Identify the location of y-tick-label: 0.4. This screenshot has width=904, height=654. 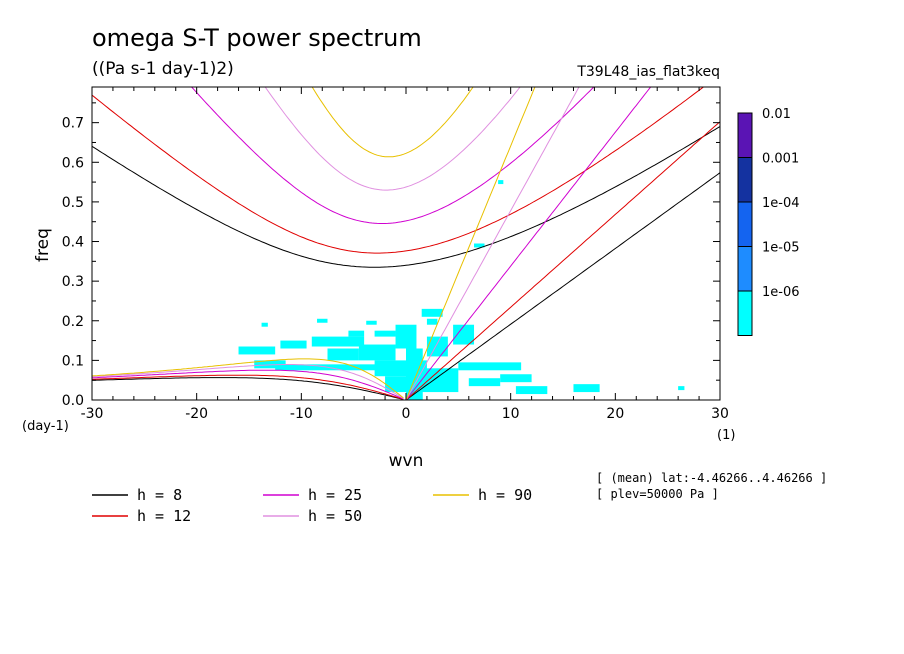
(73, 243).